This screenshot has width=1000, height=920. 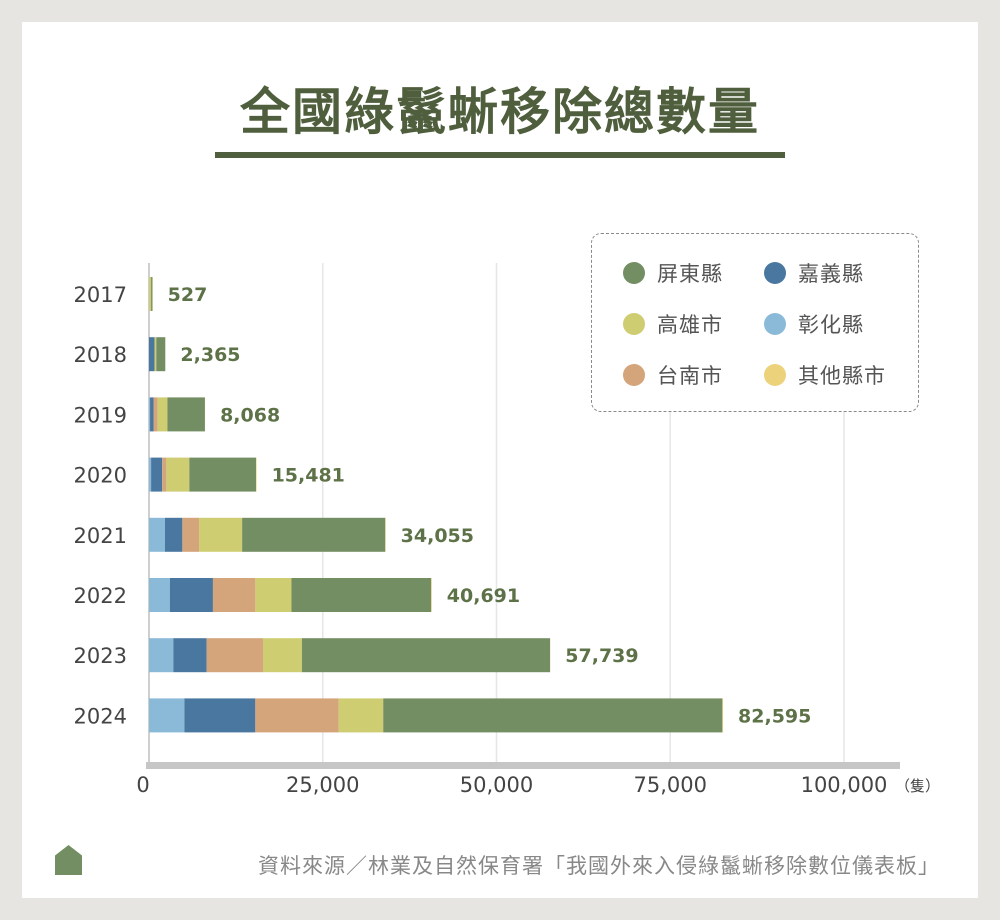 I want to click on x-axis-line, so click(x=523, y=765).